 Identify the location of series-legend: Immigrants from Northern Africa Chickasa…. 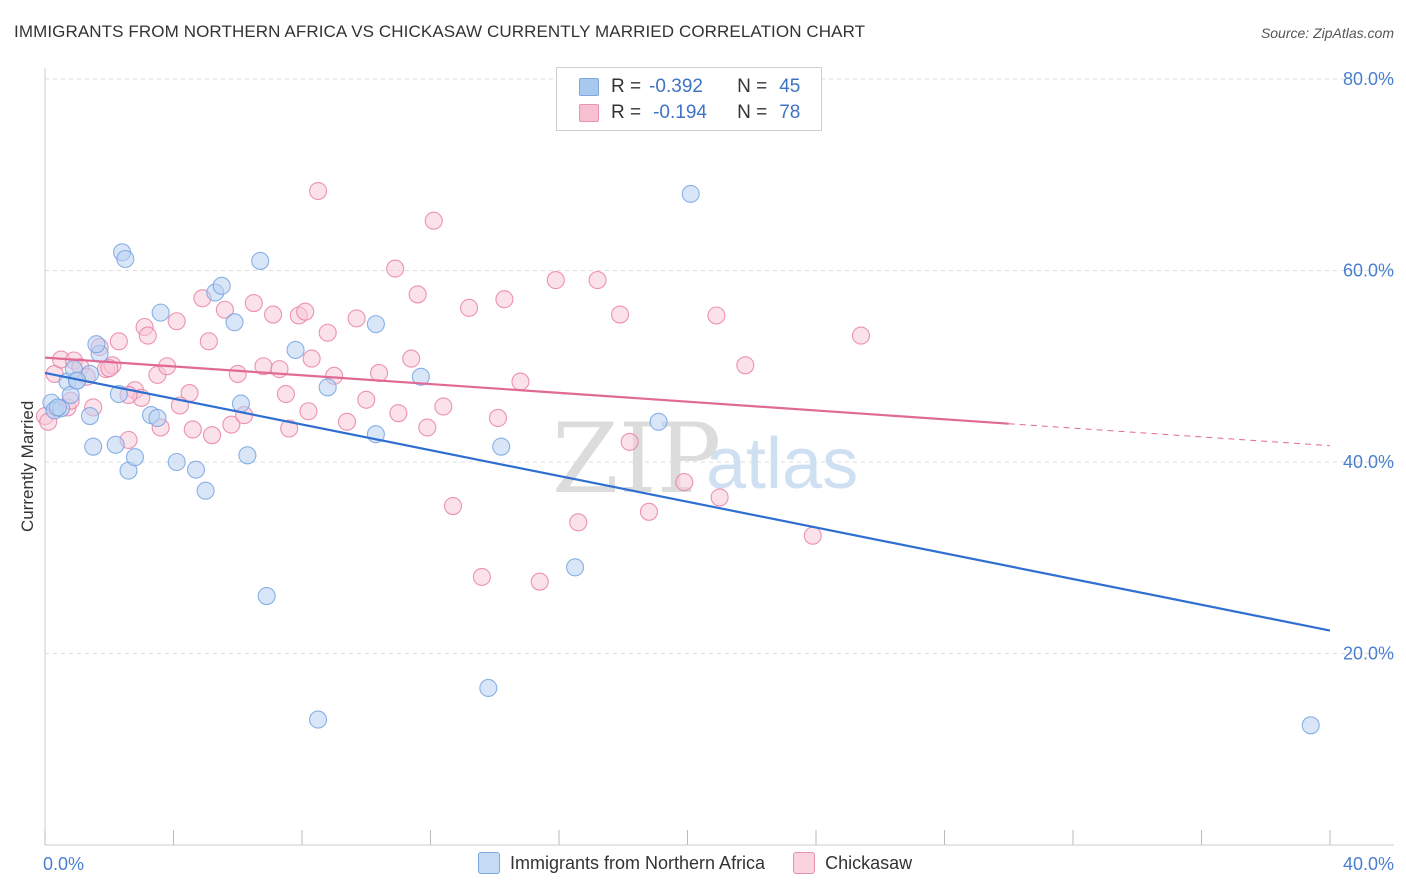
(709, 863).